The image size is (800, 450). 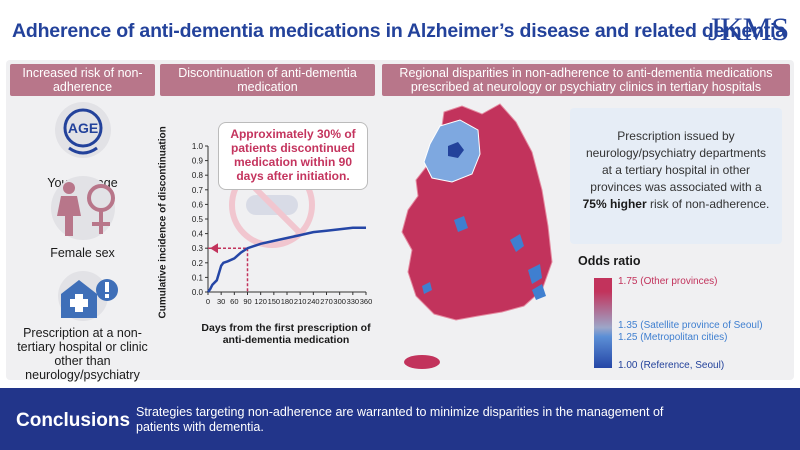 I want to click on chart-ylabel: Cumulative incidence of discontinuation, so click(x=163, y=222).